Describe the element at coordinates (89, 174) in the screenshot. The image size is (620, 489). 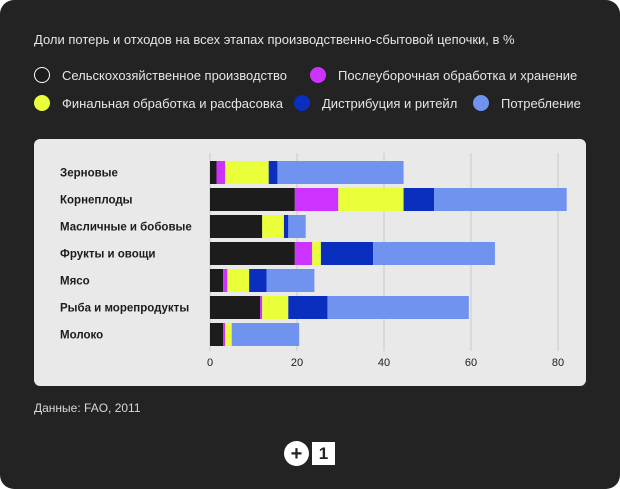
I see `category-label: Зерновые` at that location.